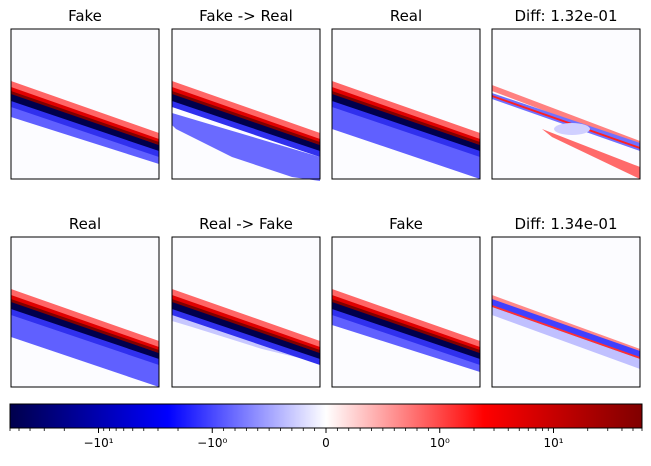  I want to click on colorbar-ticks: −10¹ −10⁰ 0 10⁰ 10¹, so click(326, 439).